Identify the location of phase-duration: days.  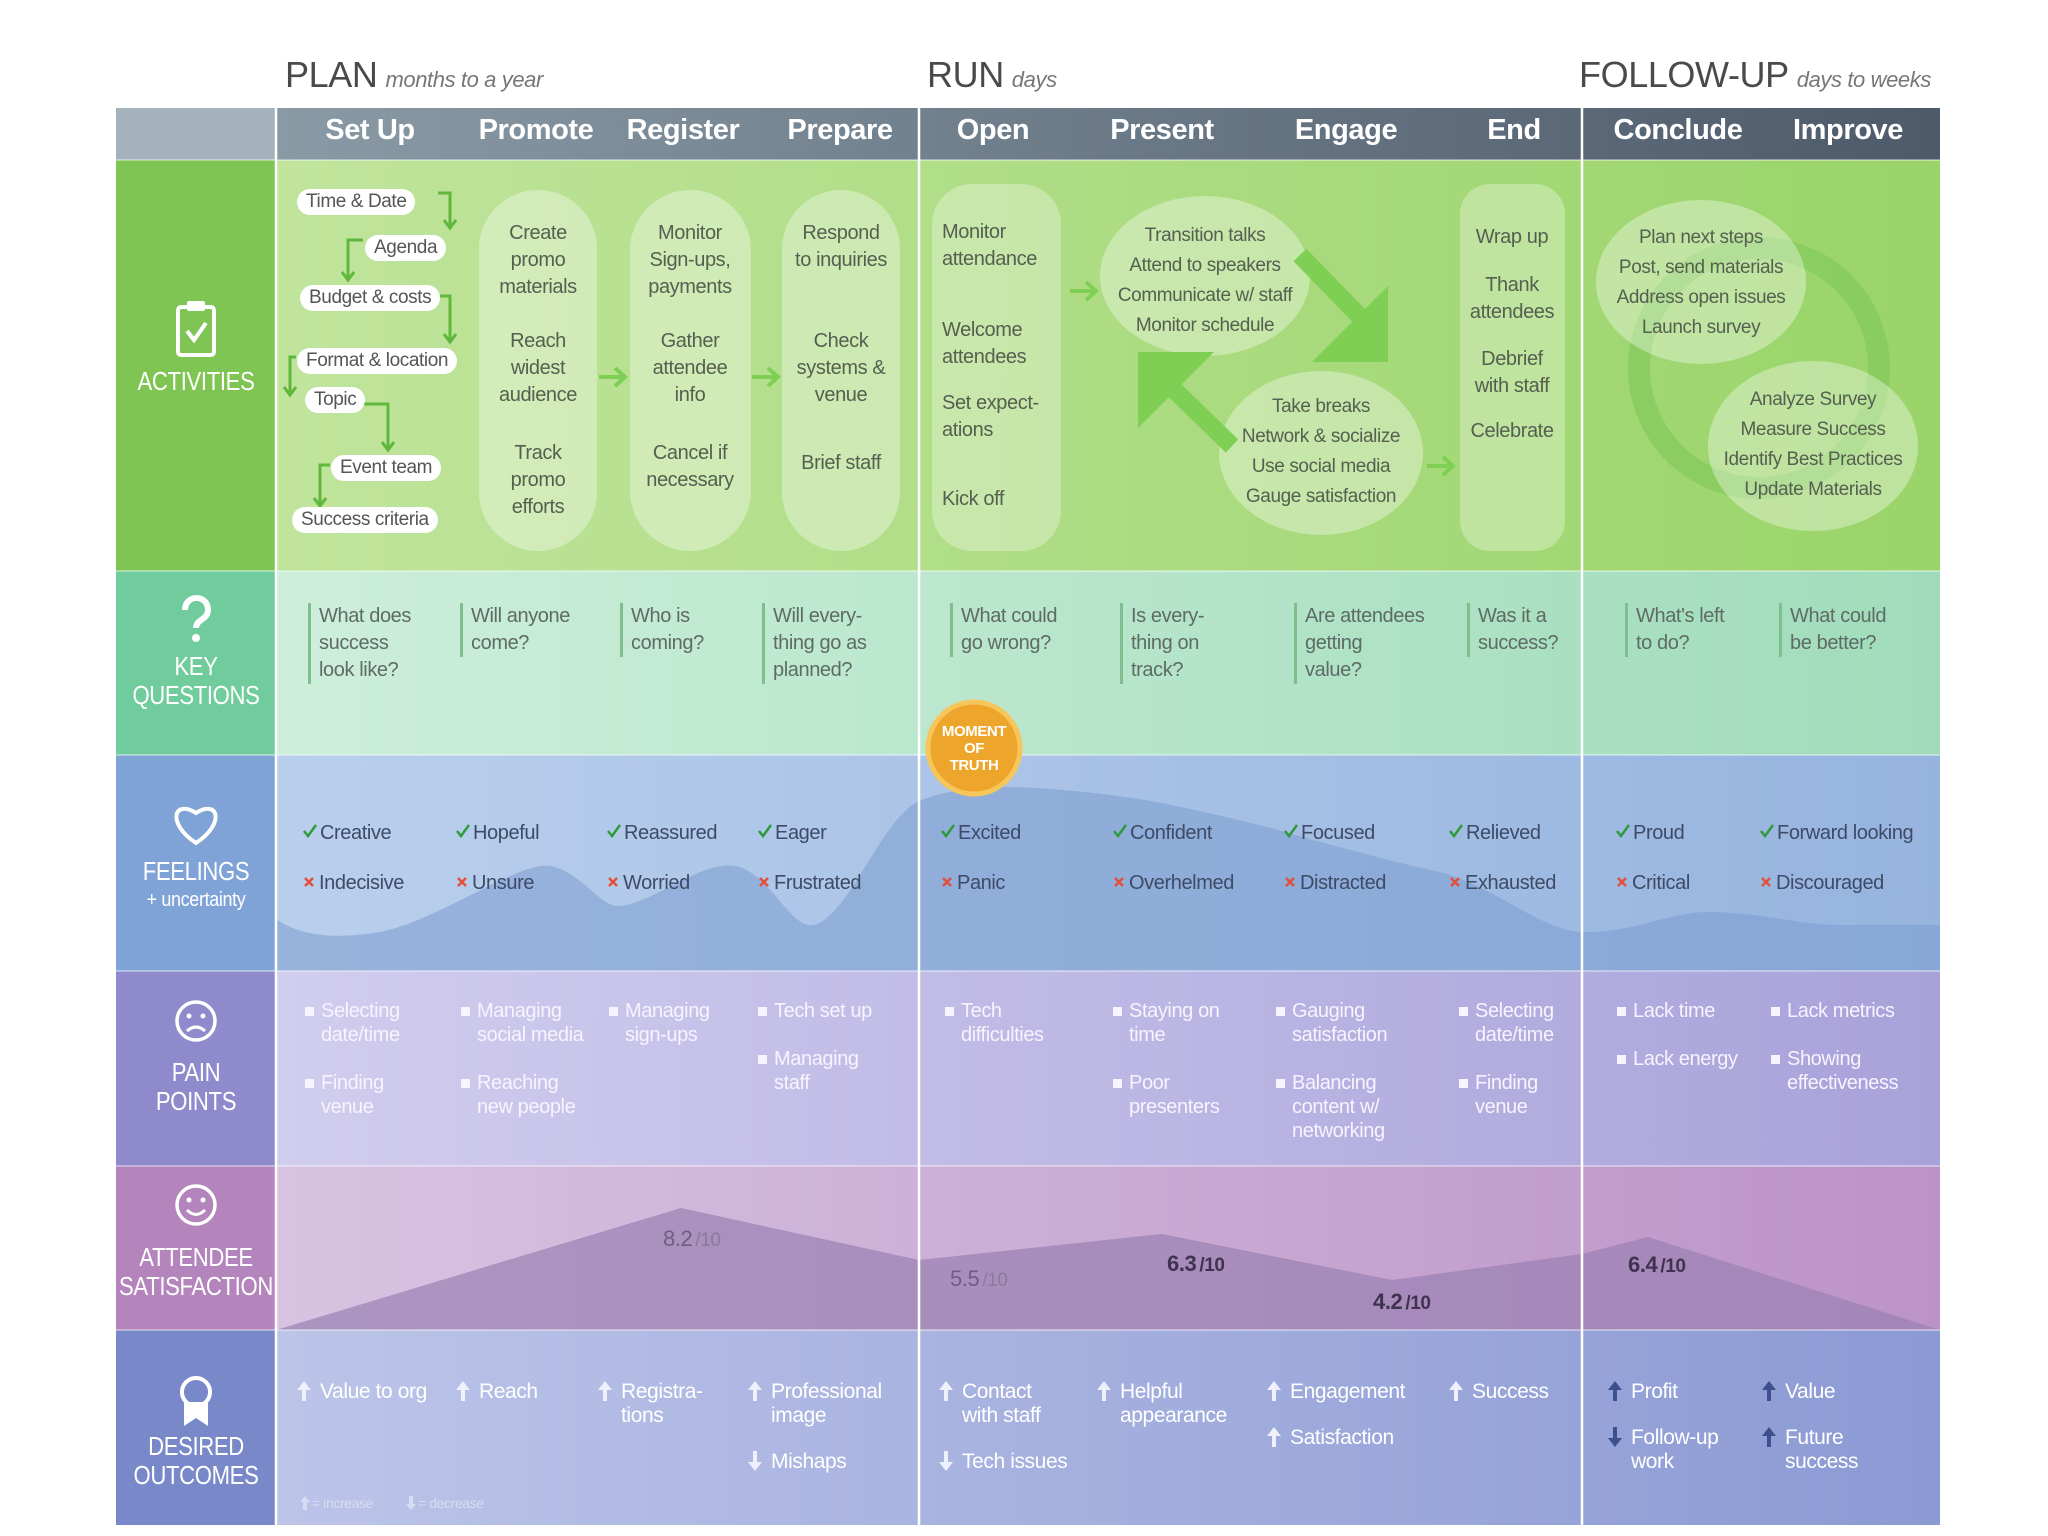
(1034, 79).